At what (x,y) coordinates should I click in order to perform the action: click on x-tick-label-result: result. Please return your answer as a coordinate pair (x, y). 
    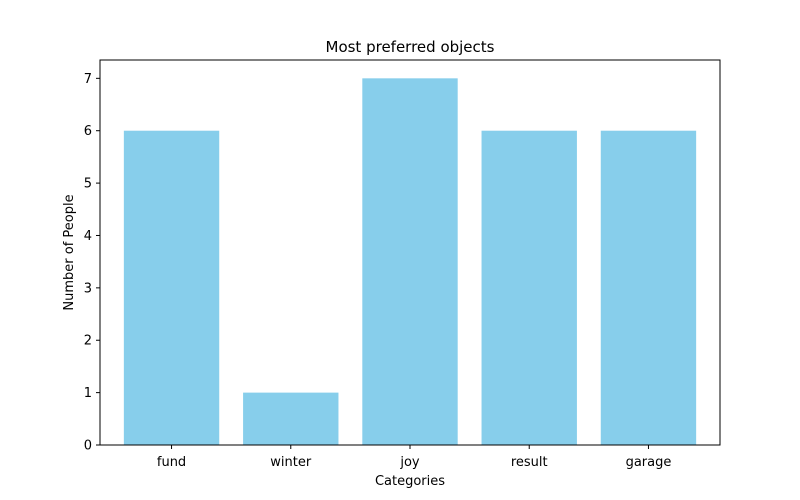
    Looking at the image, I should click on (529, 462).